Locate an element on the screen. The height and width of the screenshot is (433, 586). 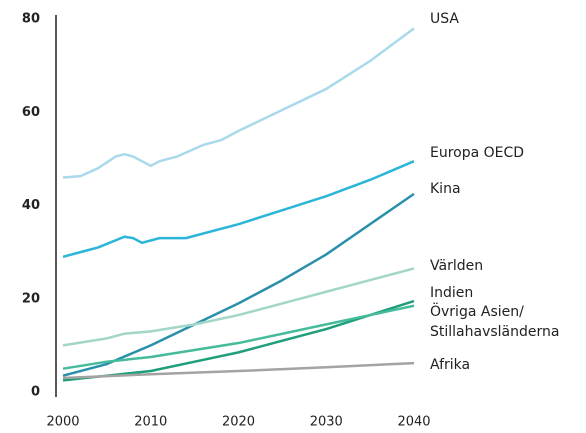
series-label: USA is located at coordinates (444, 19).